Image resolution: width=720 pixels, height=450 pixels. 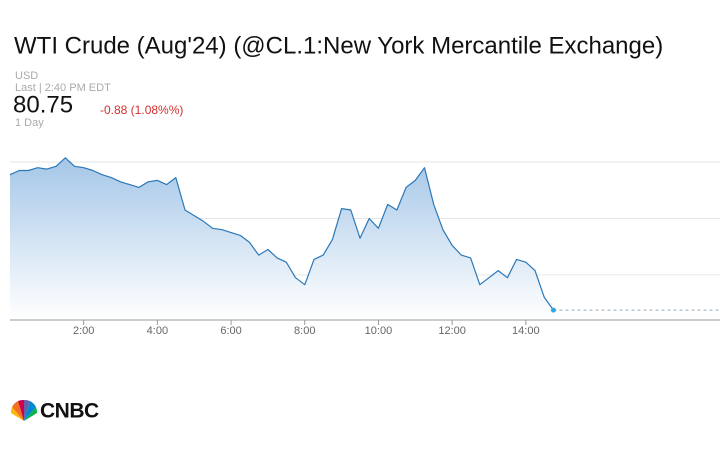 What do you see at coordinates (230, 331) in the screenshot?
I see `x-tick-label: 6:00` at bounding box center [230, 331].